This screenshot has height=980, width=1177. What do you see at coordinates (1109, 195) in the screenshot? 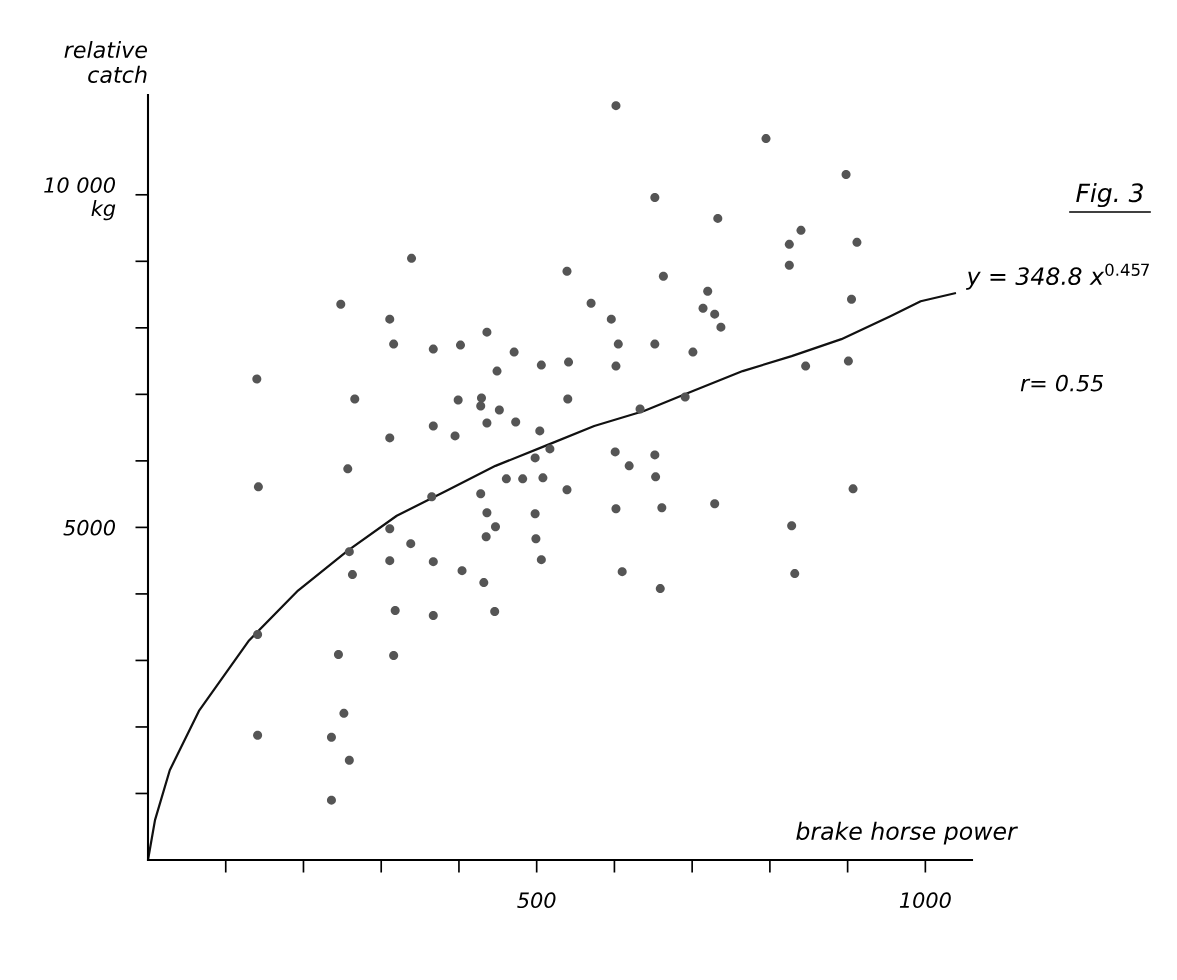
I see `text: Fig. 3` at bounding box center [1109, 195].